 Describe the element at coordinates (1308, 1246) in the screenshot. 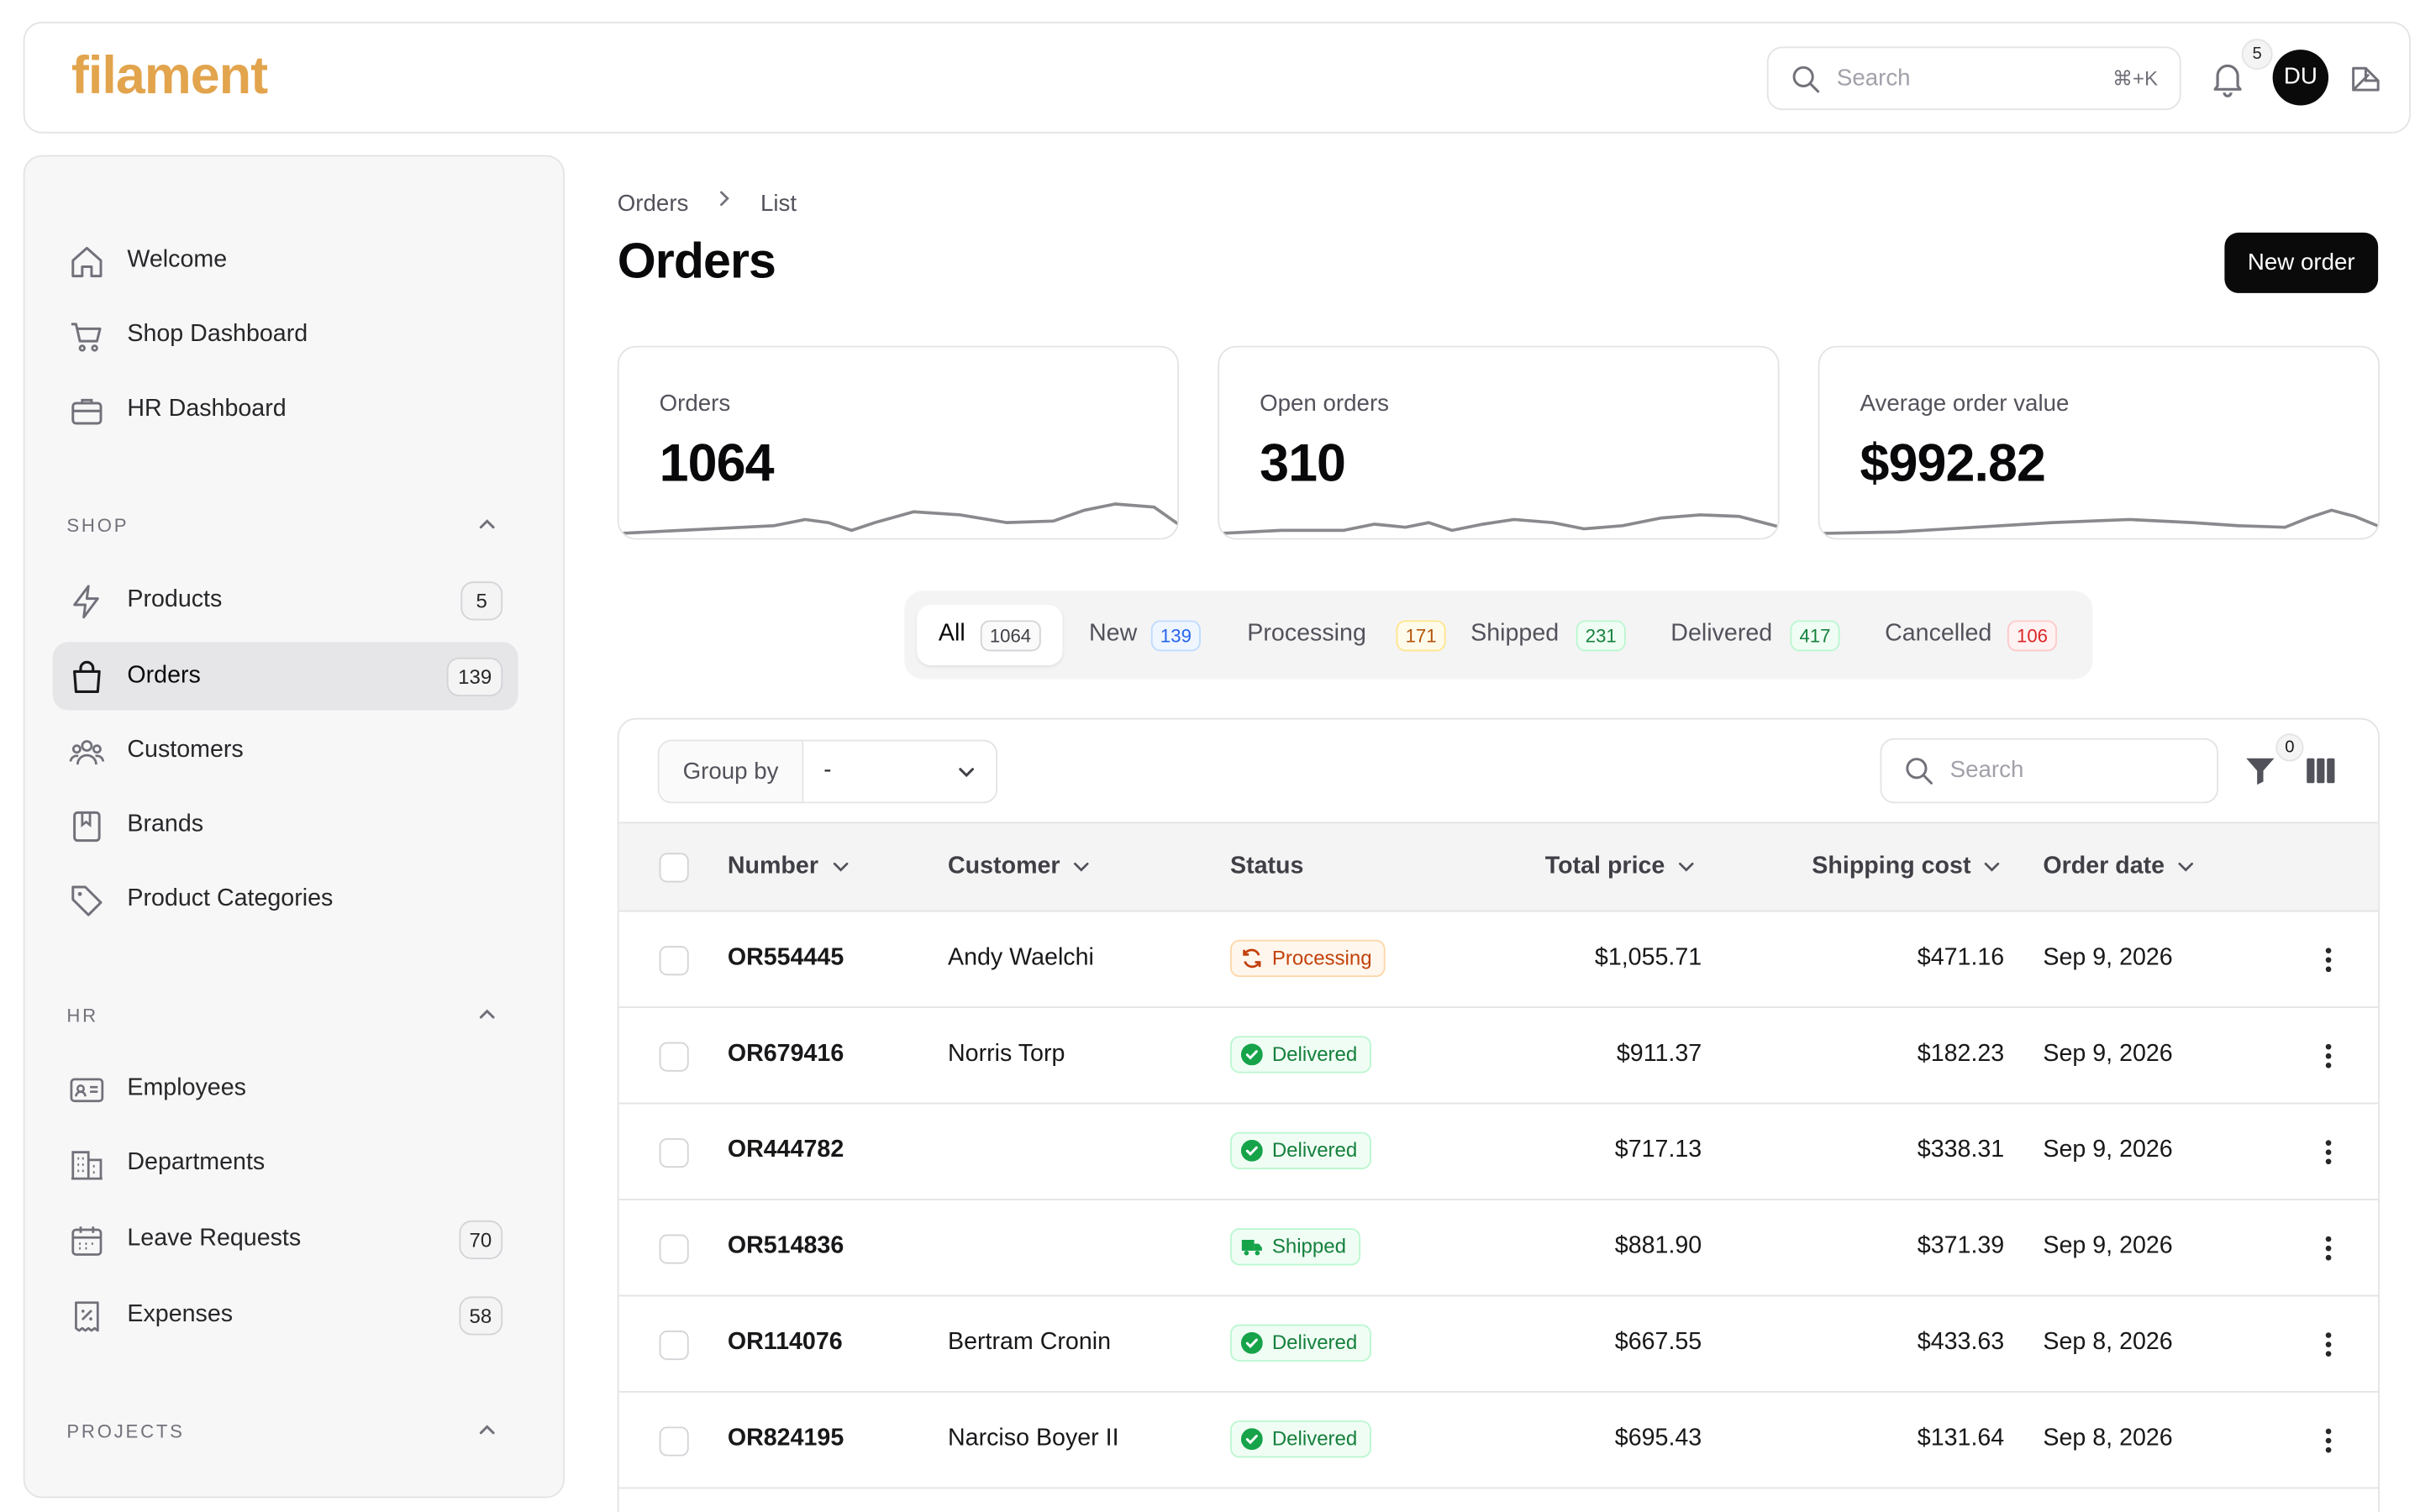

I see `status-label: Shipped` at that location.